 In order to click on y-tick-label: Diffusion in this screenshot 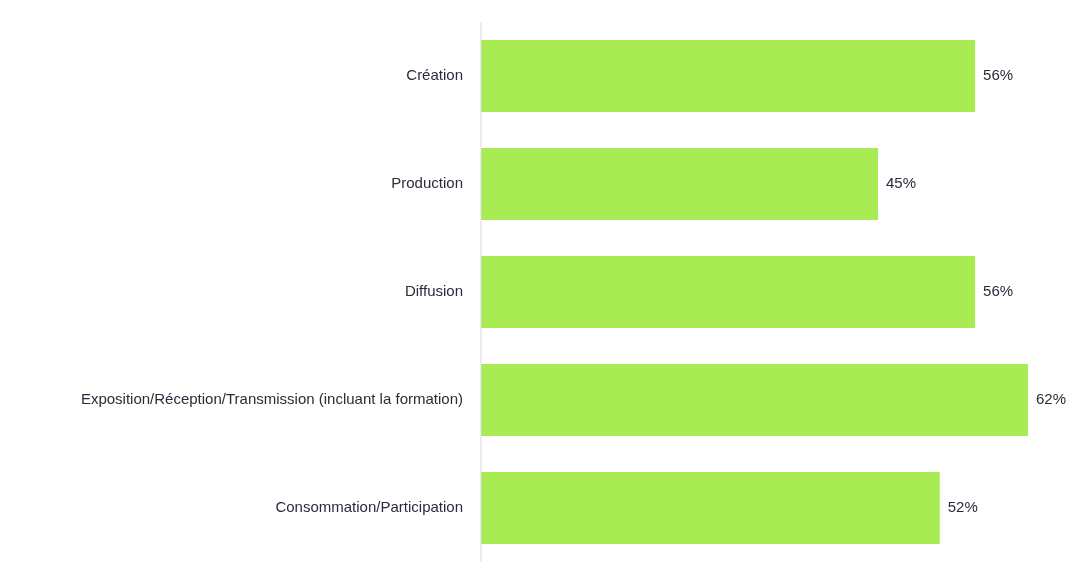, I will do `click(433, 290)`.